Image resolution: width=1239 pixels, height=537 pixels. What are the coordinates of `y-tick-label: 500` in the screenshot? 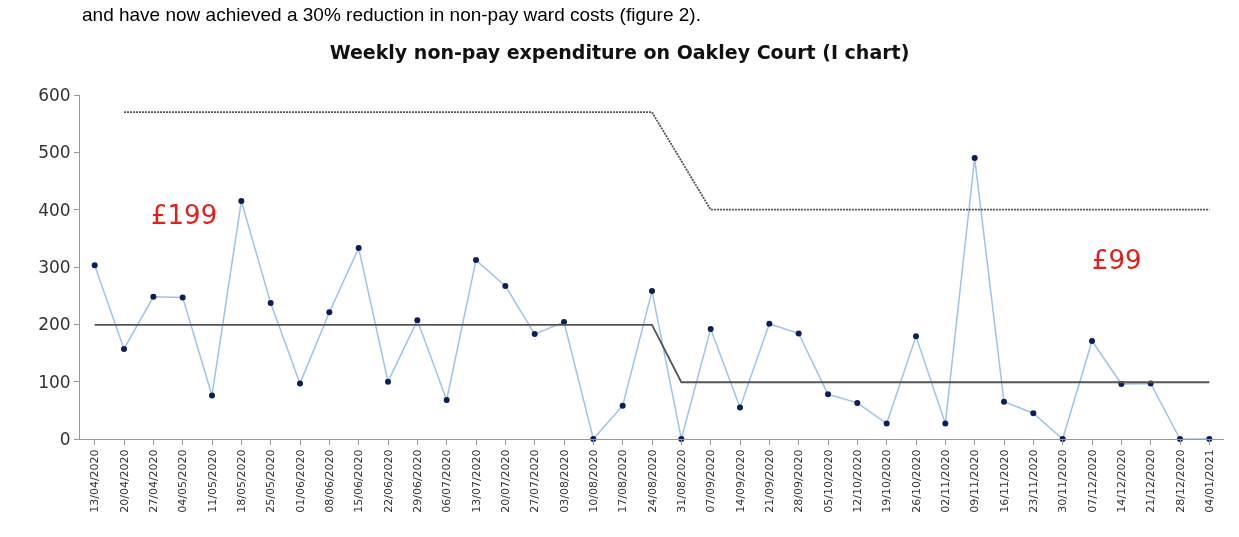 It's located at (54, 152).